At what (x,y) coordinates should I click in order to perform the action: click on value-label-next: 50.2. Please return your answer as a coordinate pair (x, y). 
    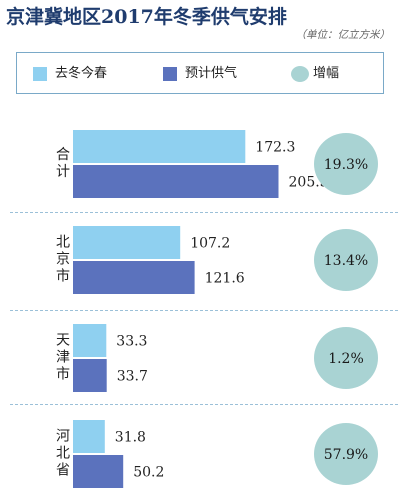
    Looking at the image, I should click on (148, 473).